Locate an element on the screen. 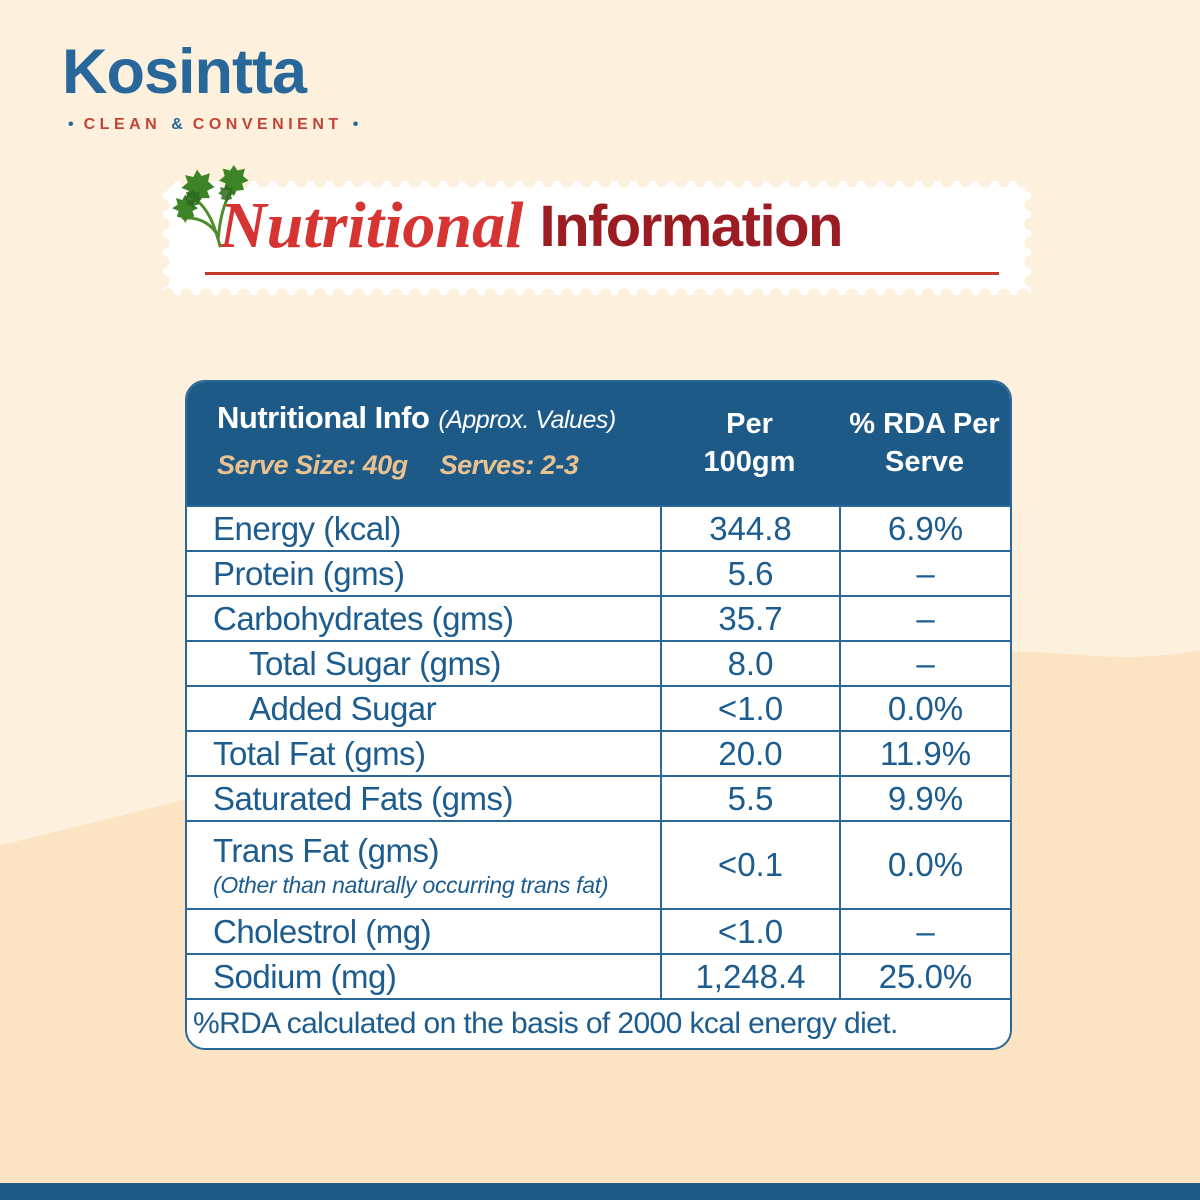 This screenshot has height=1200, width=1200. stamp-perforation-top is located at coordinates (597, 181).